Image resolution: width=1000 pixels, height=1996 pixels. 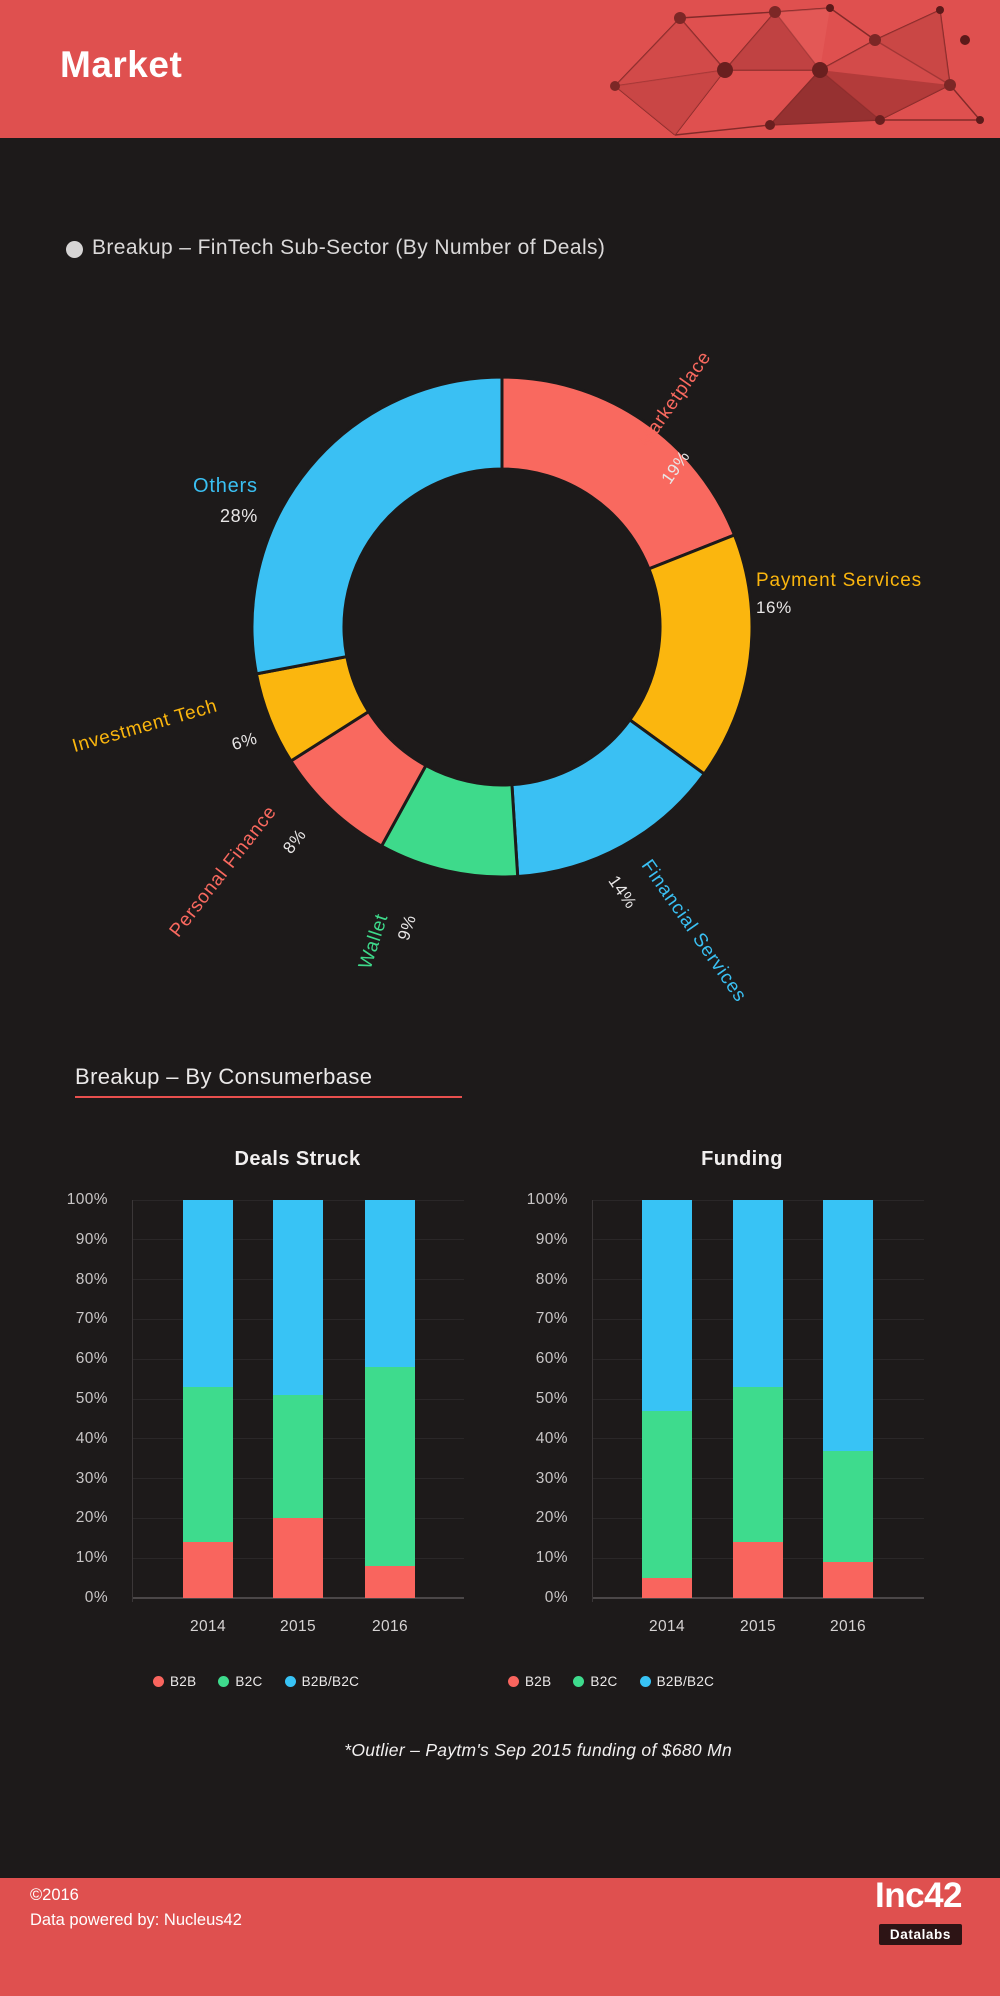 What do you see at coordinates (224, 1076) in the screenshot?
I see `section-title-consumerbase: Breakup – By Consumerbase` at bounding box center [224, 1076].